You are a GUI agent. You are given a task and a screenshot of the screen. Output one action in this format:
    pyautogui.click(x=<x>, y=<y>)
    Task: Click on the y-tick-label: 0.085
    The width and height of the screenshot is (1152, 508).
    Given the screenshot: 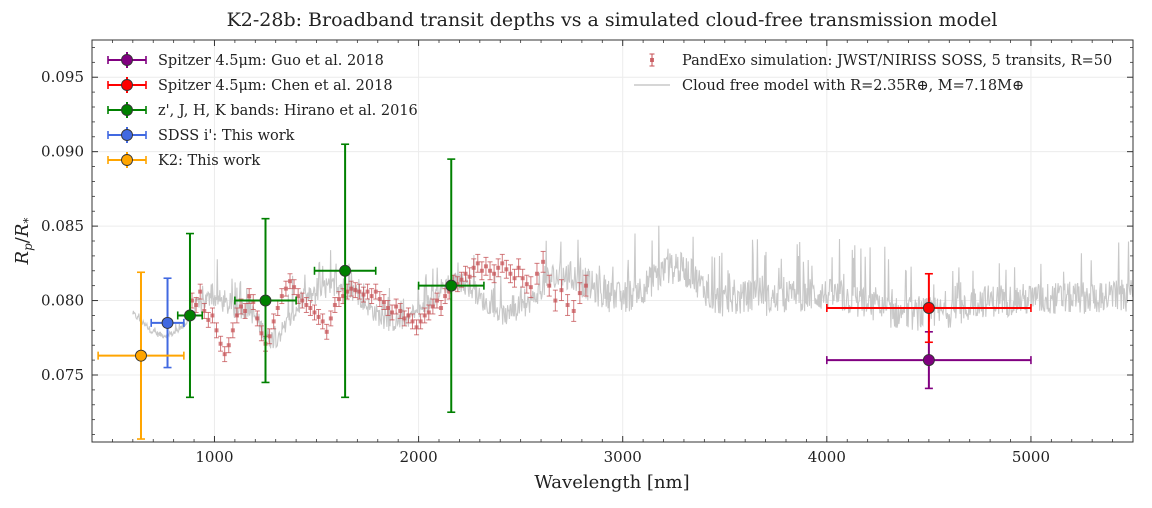 What is the action you would take?
    pyautogui.click(x=62, y=226)
    